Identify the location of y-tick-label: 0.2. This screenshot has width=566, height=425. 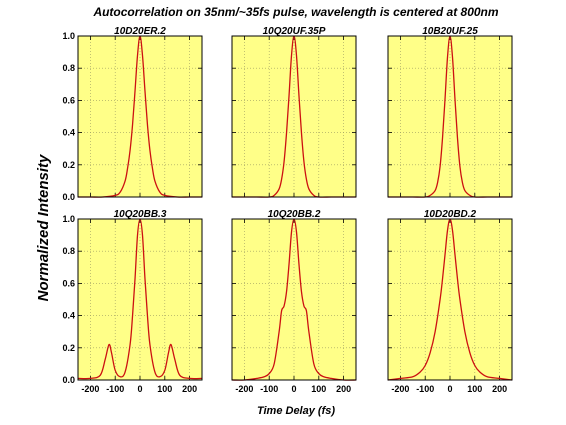
(68, 348).